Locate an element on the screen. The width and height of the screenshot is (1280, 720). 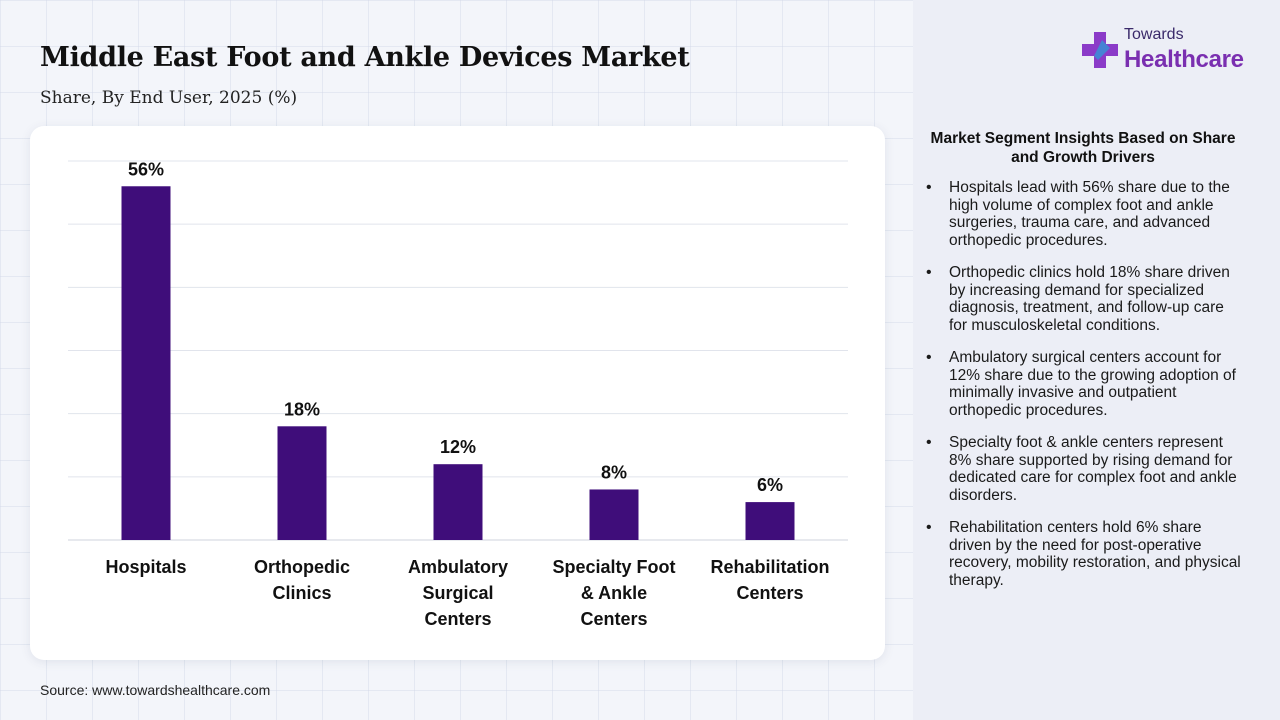
page-subtitle: Share, By End User, 2025 (%) is located at coordinates (169, 98).